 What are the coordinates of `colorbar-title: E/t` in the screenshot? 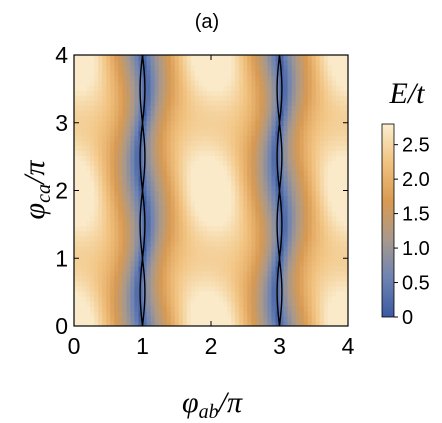 It's located at (407, 93).